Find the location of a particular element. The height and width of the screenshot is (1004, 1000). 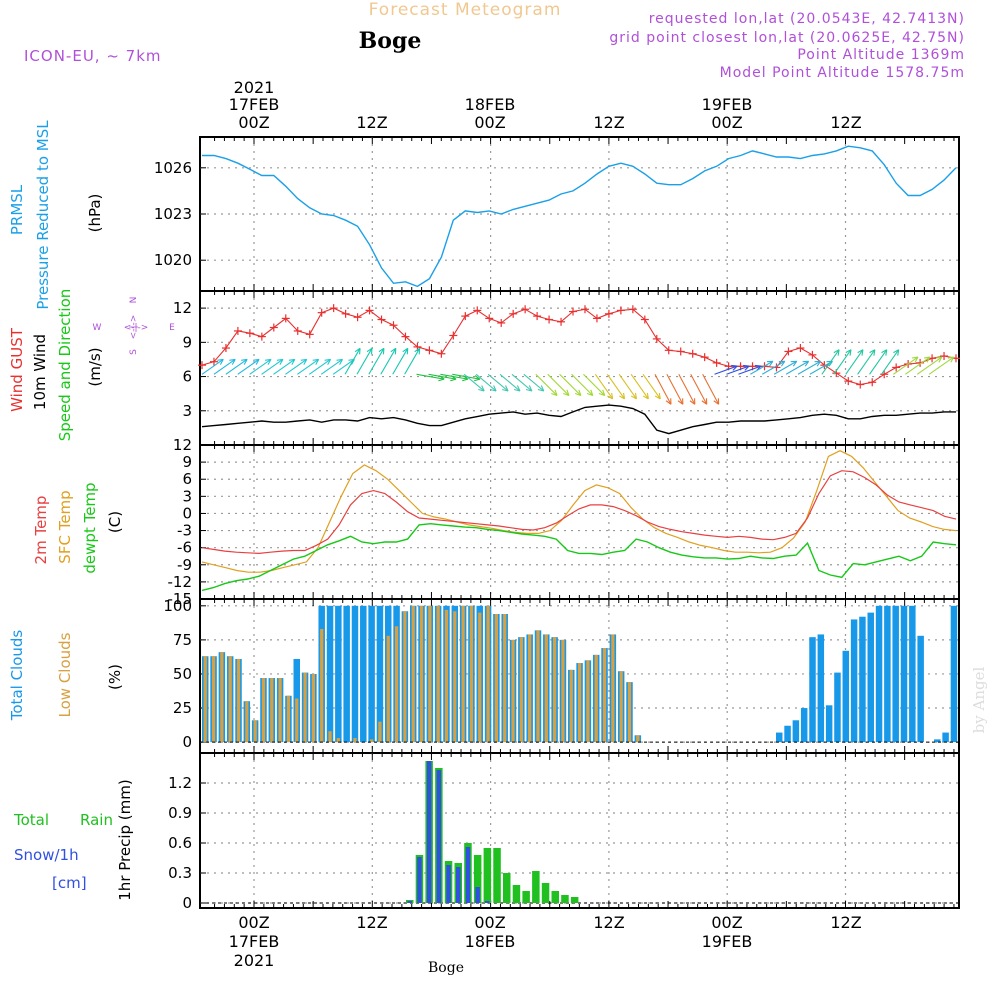

y-tick-label: 75 is located at coordinates (182, 640).